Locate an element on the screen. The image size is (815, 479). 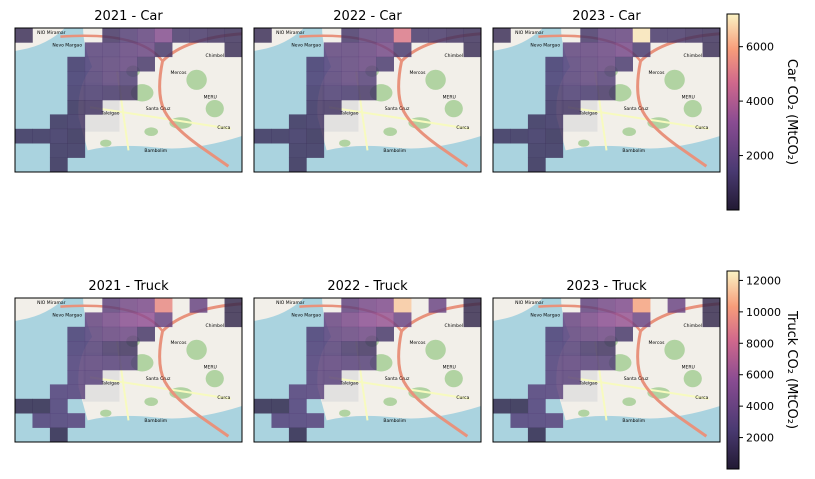
map-place-label: Bambolim is located at coordinates (155, 151).